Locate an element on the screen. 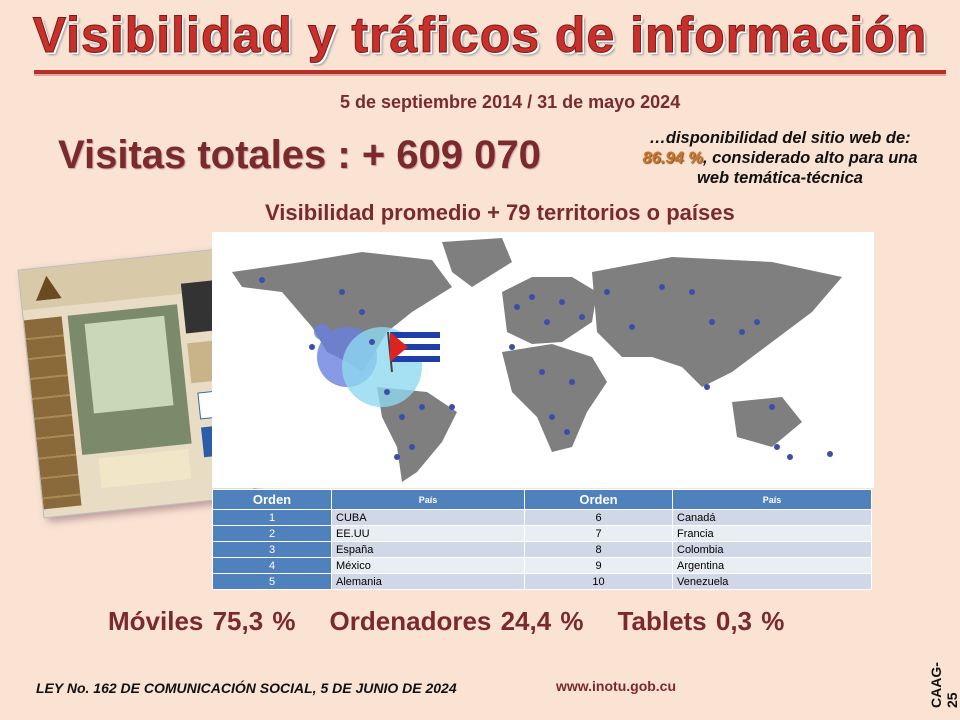 Image resolution: width=960 pixels, height=720 pixels. title-underline is located at coordinates (490, 72).